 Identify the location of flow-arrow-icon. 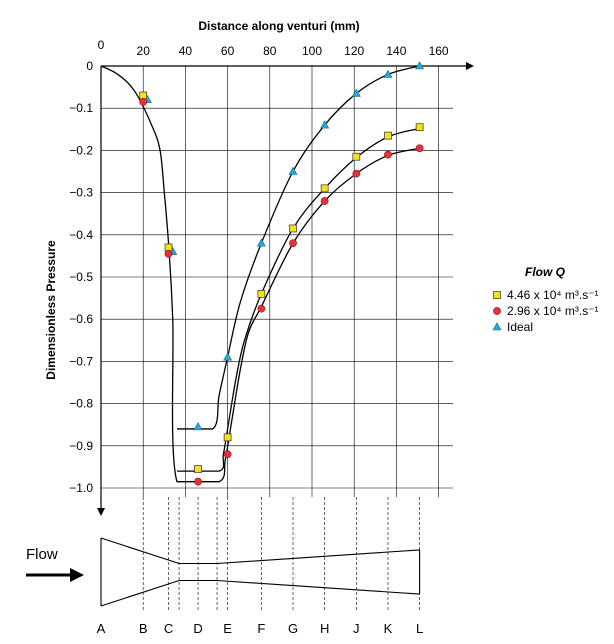
(77, 575).